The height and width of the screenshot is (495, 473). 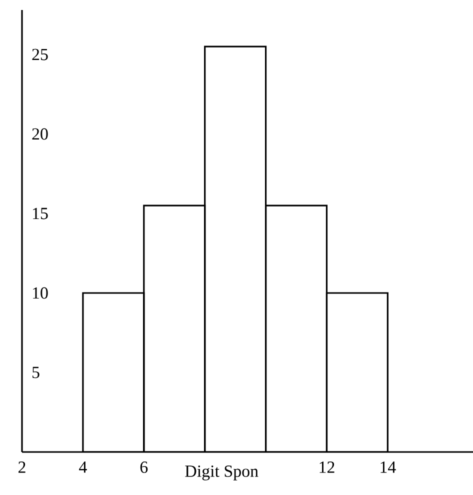 What do you see at coordinates (36, 372) in the screenshot?
I see `y-tick-label: 5` at bounding box center [36, 372].